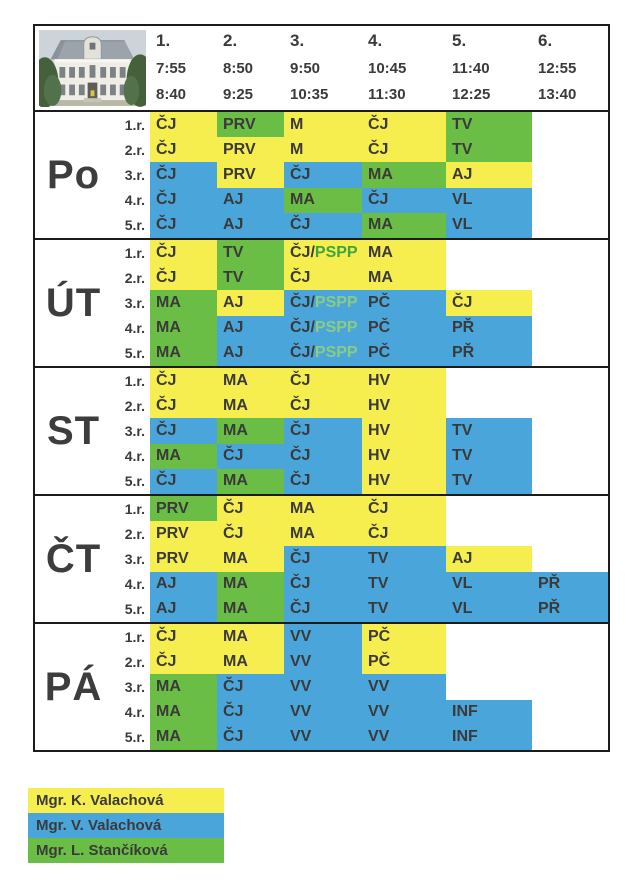 The image size is (633, 891). What do you see at coordinates (360, 150) in the screenshot?
I see `timetable-row: 2.r. ČJ PRV M ČJ TV` at bounding box center [360, 150].